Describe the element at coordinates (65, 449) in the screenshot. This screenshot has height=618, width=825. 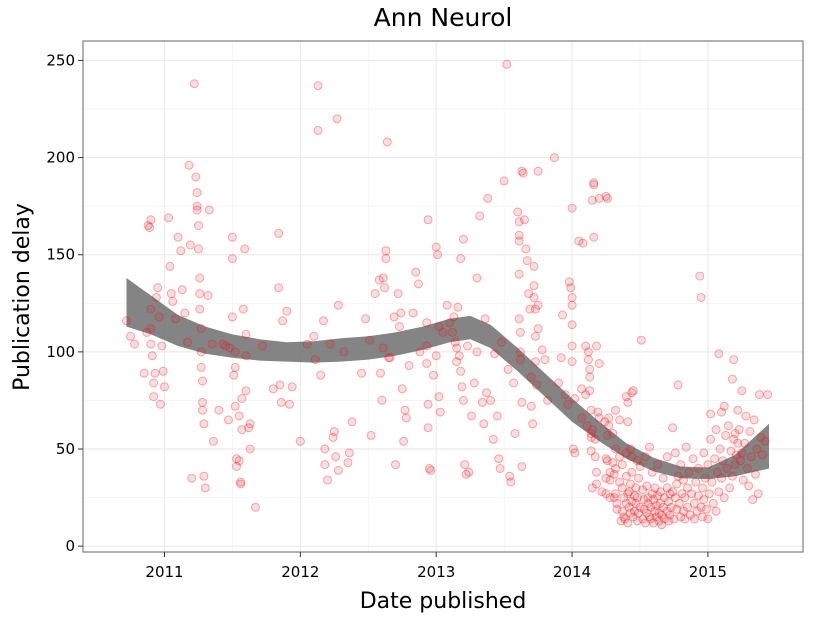
I see `y-tick-label: 50` at that location.